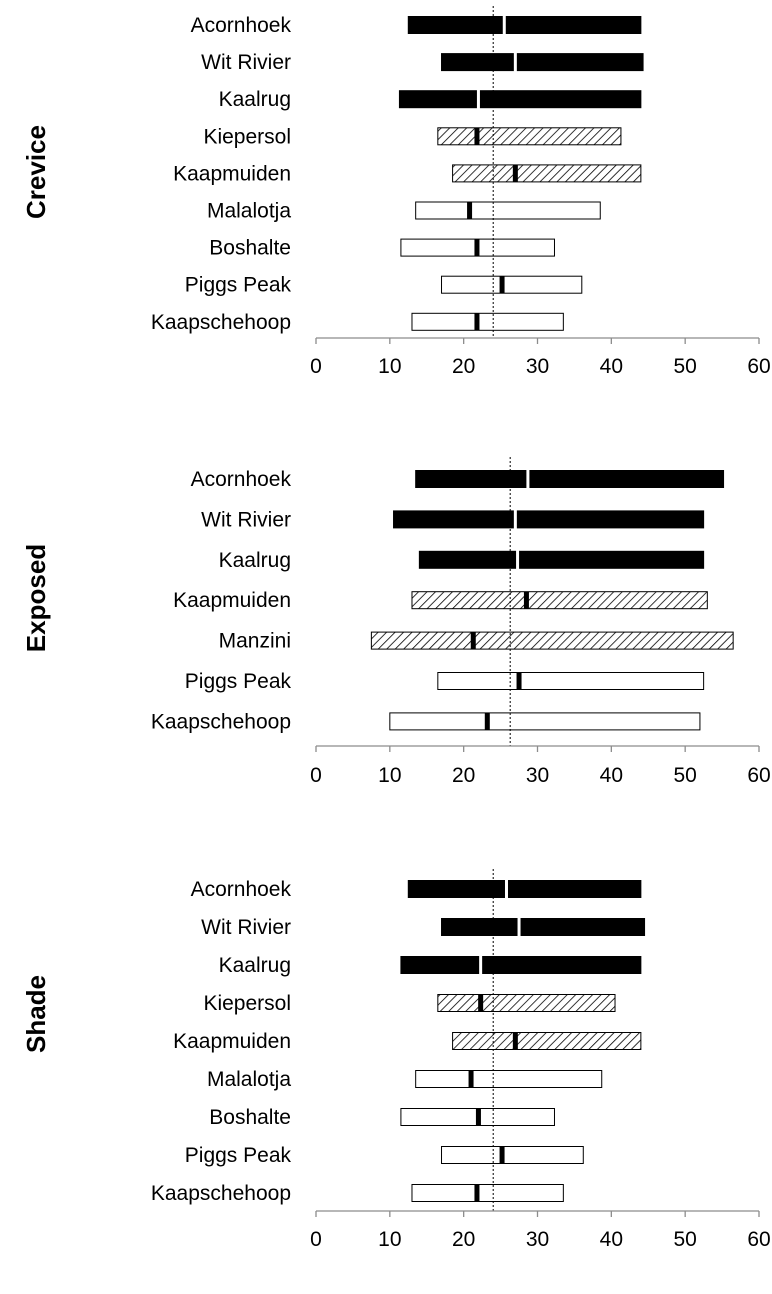  Describe the element at coordinates (255, 641) in the screenshot. I see `category-label-manzini: Manzini` at that location.